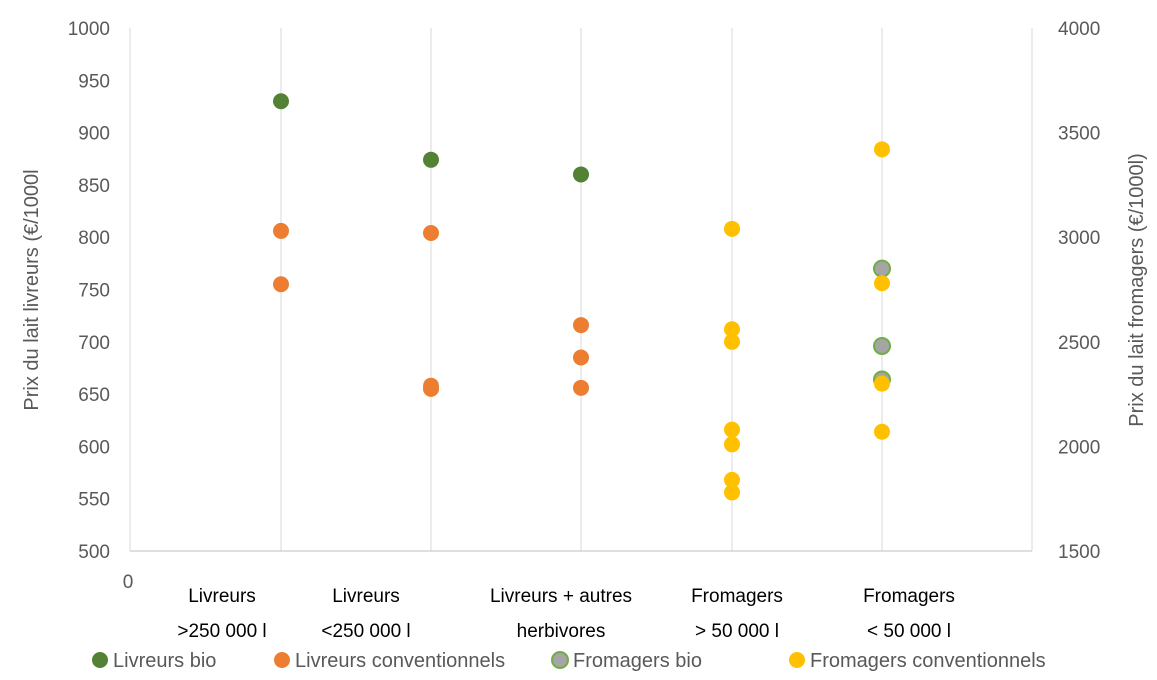 This screenshot has width=1157, height=680. I want to click on category-label: >250 000 l, so click(221, 631).